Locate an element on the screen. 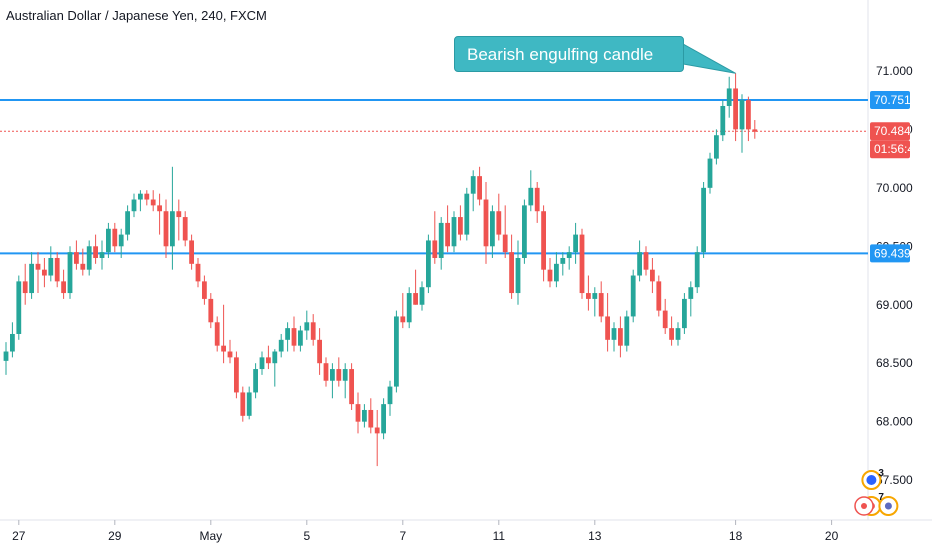 This screenshot has width=932, height=550. flag-fill is located at coordinates (871, 480).